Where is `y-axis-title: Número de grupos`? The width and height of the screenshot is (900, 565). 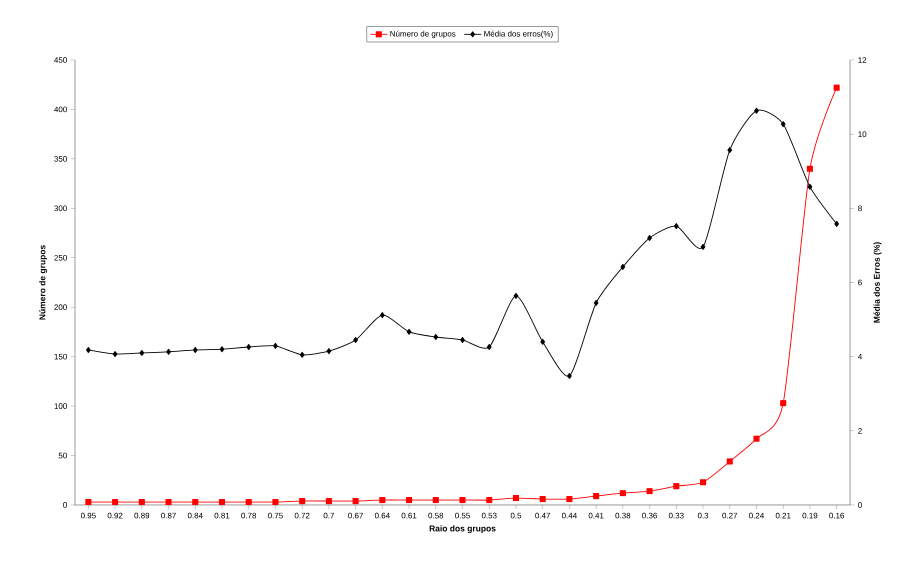 y-axis-title: Número de grupos is located at coordinates (43, 282).